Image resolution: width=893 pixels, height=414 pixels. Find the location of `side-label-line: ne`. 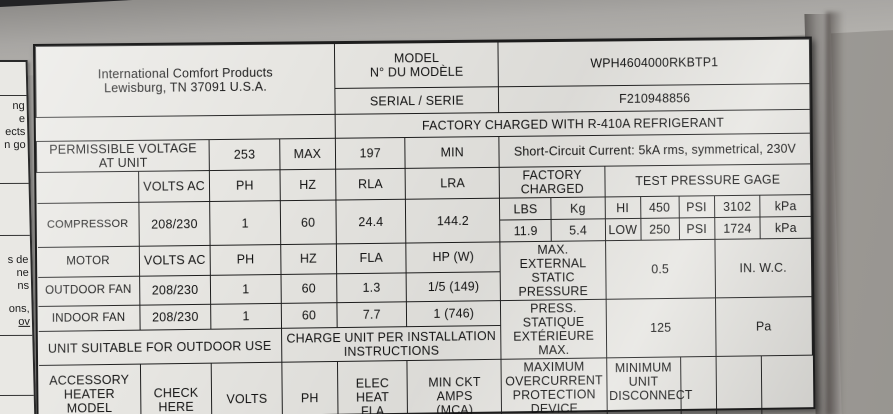

side-label-line: ne is located at coordinates (22, 272).